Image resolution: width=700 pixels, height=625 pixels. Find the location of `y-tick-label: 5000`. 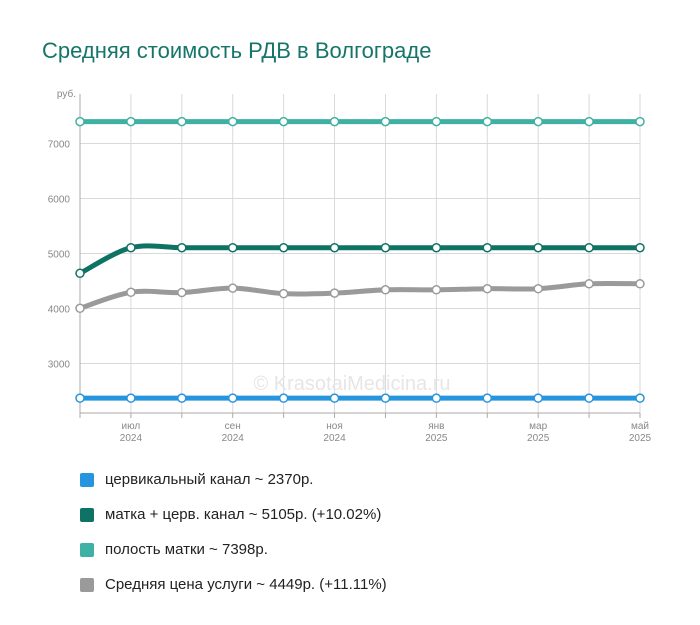

y-tick-label: 5000 is located at coordinates (59, 255).